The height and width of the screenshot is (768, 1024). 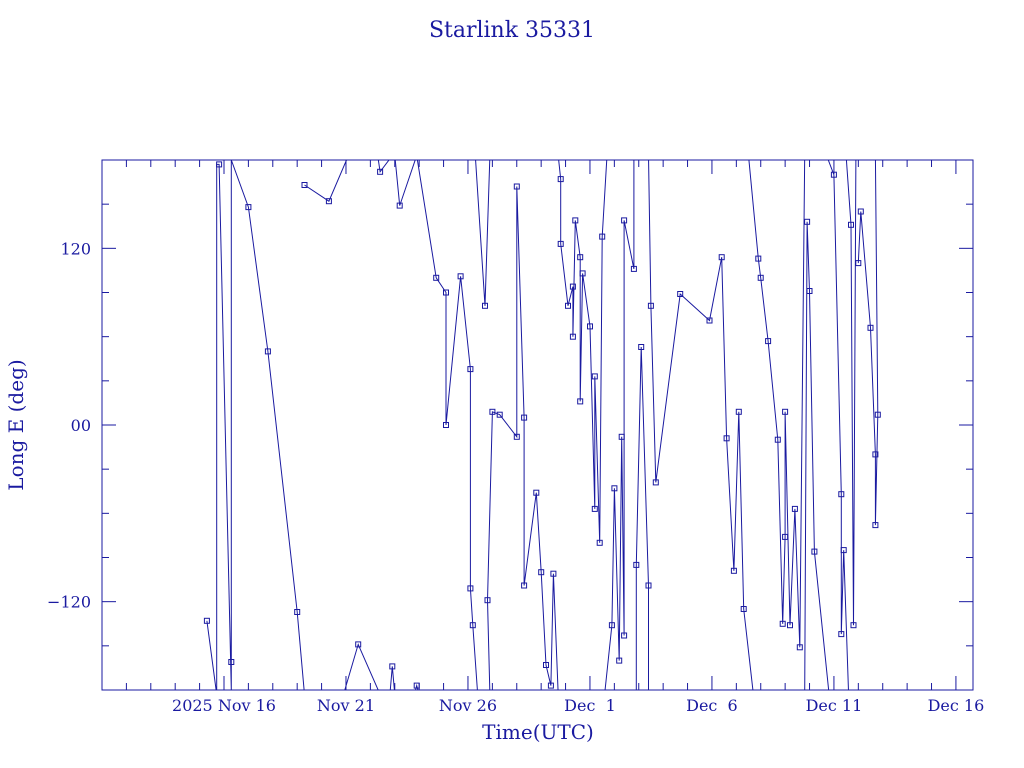 I want to click on y-tick-label: 00, so click(x=81, y=425).